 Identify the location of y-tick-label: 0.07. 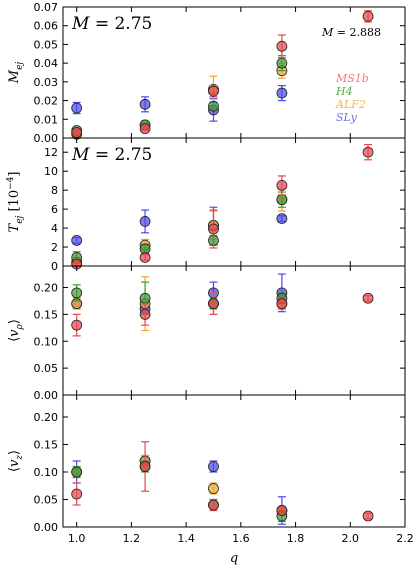
(46, 7).